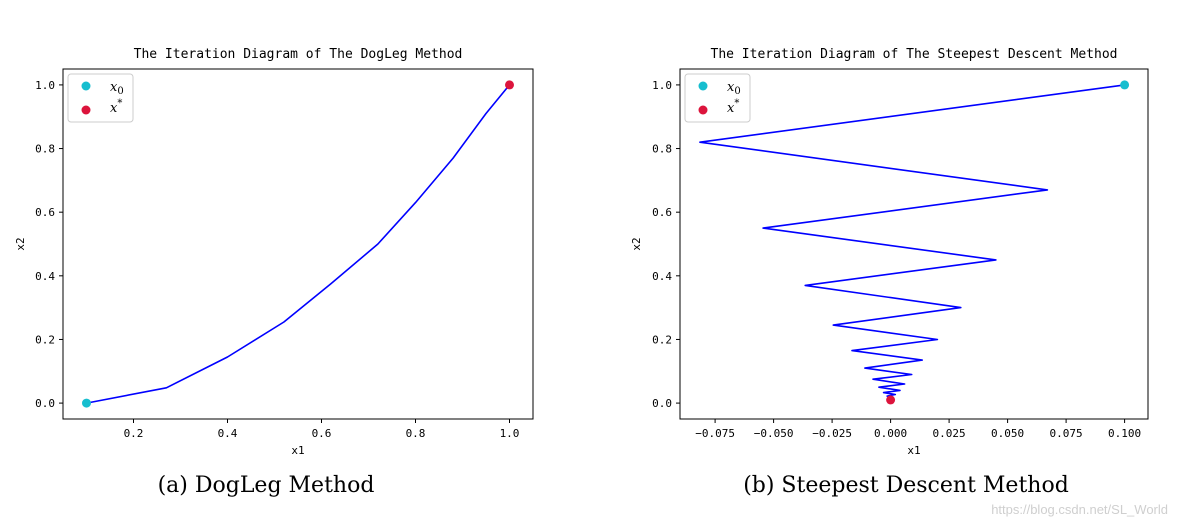  I want to click on caption: (b) Steepest Descent Method, so click(906, 485).